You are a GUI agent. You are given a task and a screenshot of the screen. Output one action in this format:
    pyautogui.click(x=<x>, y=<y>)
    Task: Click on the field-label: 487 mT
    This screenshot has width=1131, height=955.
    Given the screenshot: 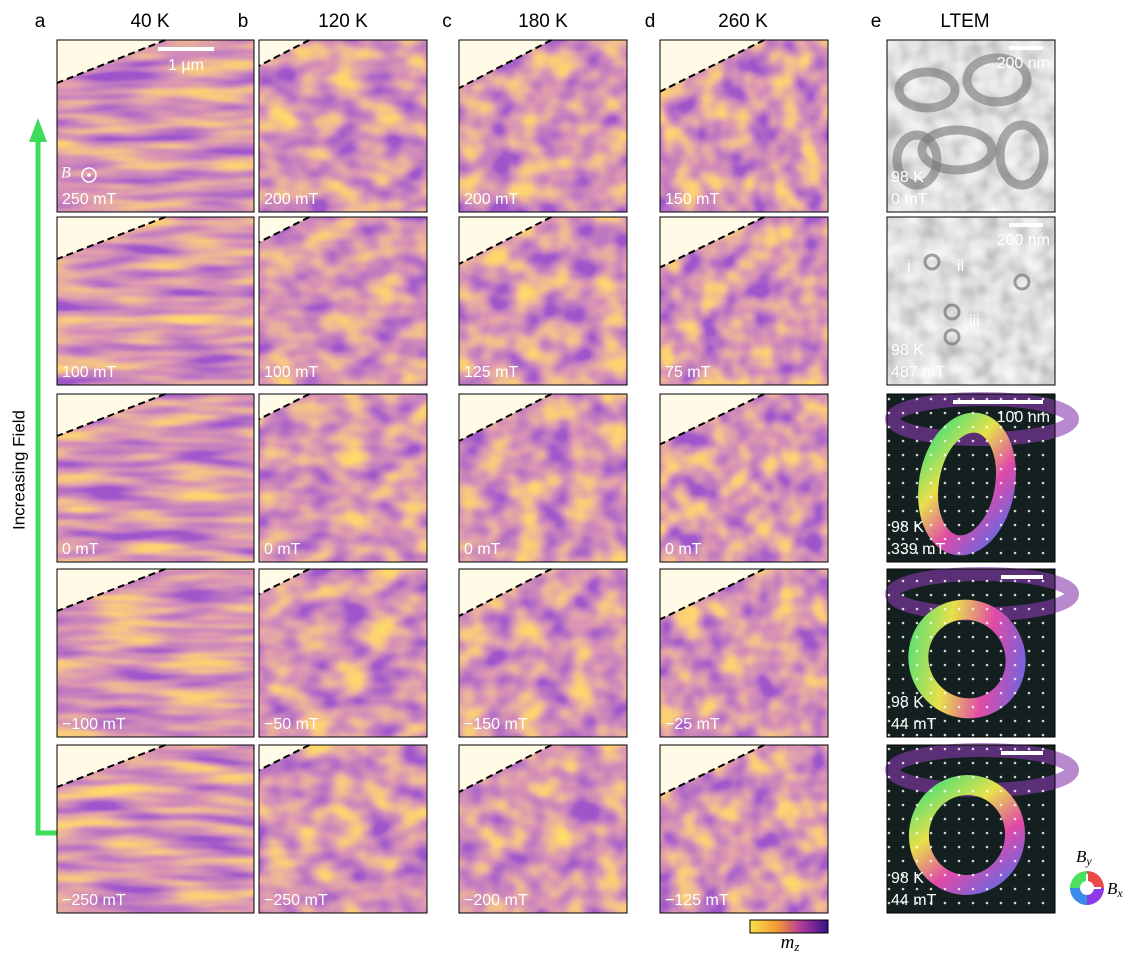 What is the action you would take?
    pyautogui.click(x=918, y=372)
    